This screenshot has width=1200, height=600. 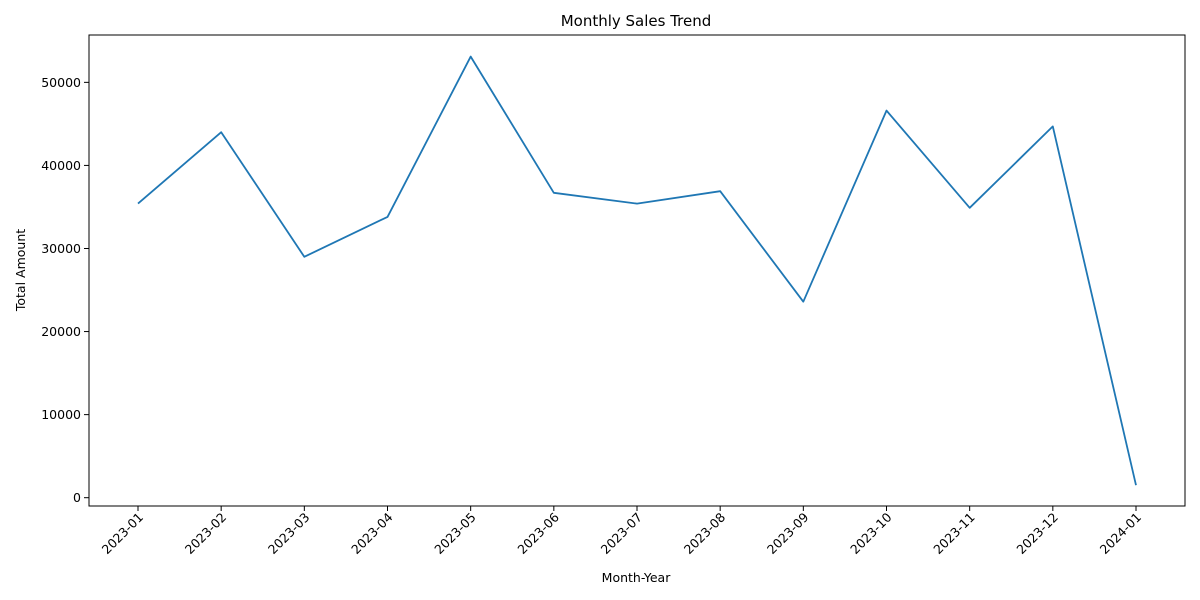 What do you see at coordinates (538, 533) in the screenshot?
I see `x-tick-label: 2023-06` at bounding box center [538, 533].